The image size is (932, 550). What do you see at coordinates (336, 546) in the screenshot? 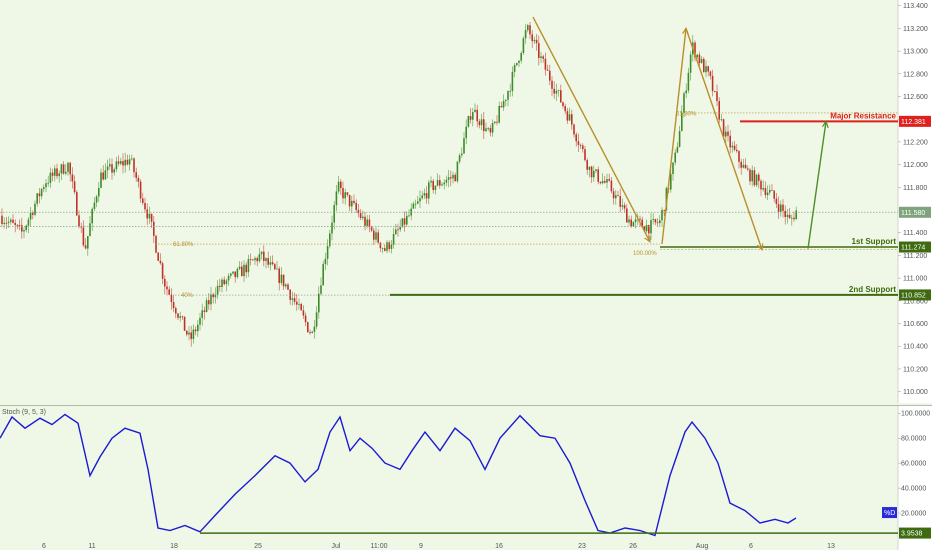
I see `x-tick-label: Jul` at bounding box center [336, 546].